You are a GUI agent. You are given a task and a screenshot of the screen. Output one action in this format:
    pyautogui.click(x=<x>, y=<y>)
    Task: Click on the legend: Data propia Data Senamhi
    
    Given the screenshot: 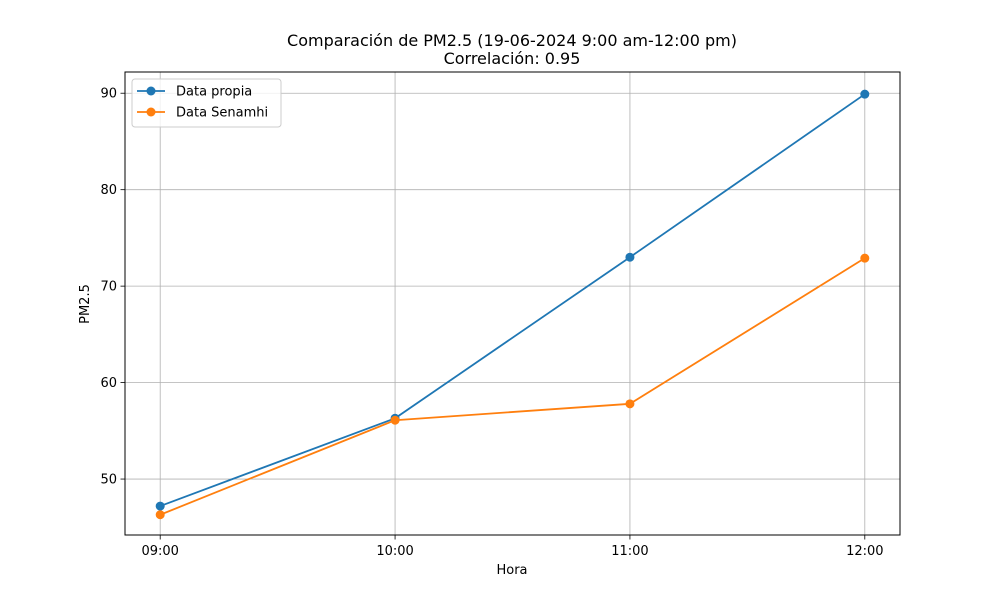 What is the action you would take?
    pyautogui.click(x=206, y=103)
    